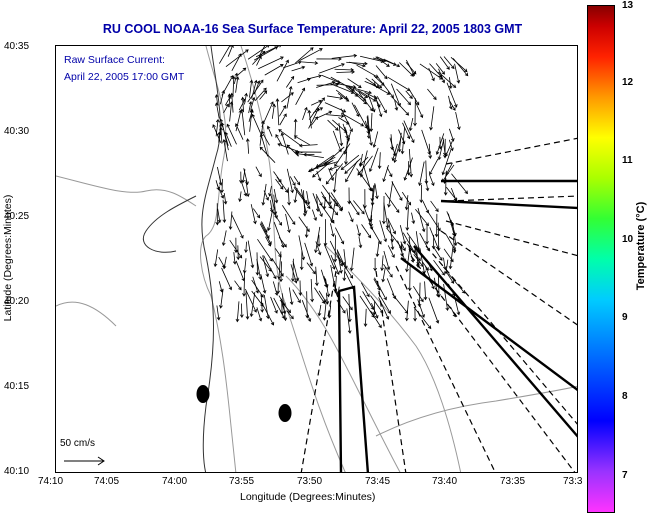 The height and width of the screenshot is (515, 651). I want to click on x-tick: 73:45, so click(378, 481).